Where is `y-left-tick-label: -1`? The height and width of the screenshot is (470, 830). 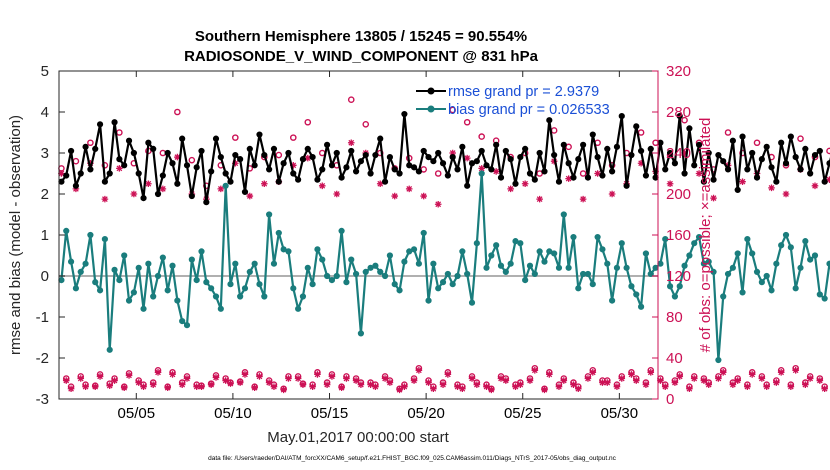
y-left-tick-label: -1 is located at coordinates (42, 317).